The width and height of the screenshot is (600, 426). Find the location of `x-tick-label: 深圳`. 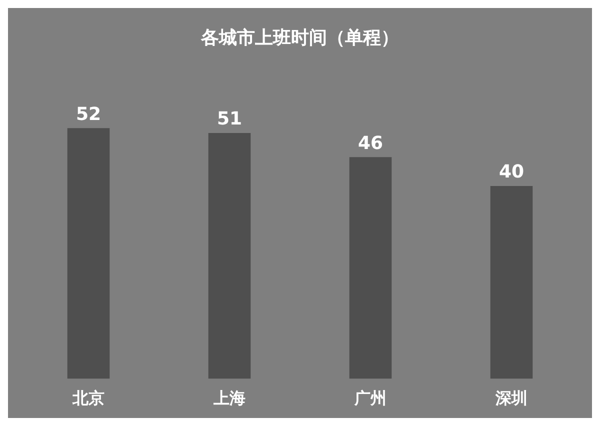

x-tick-label: 深圳 is located at coordinates (511, 398).